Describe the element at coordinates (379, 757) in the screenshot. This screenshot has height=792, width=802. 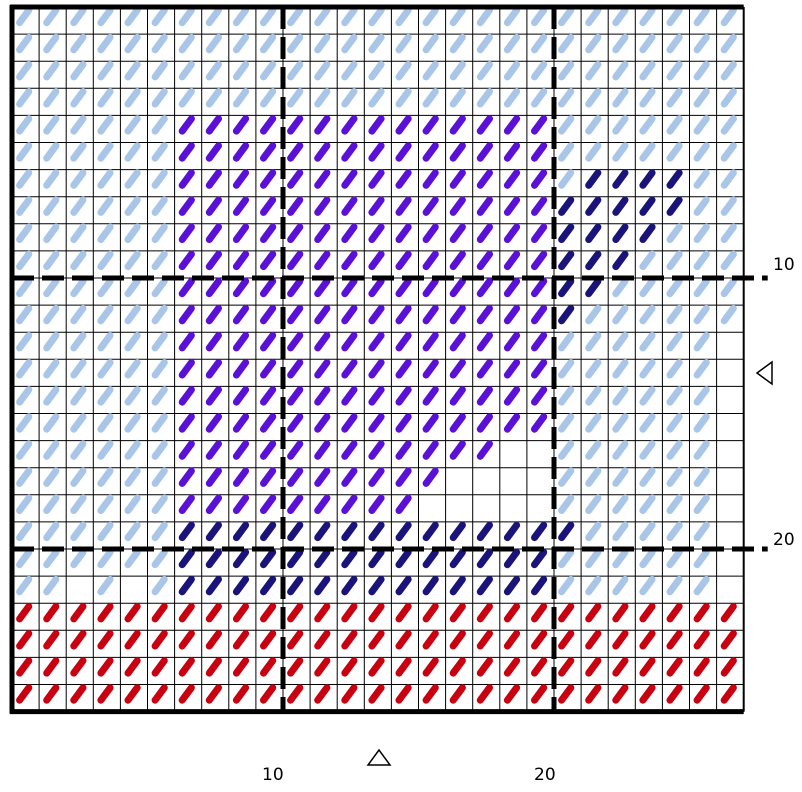
I see `column-center-marker-icon` at that location.